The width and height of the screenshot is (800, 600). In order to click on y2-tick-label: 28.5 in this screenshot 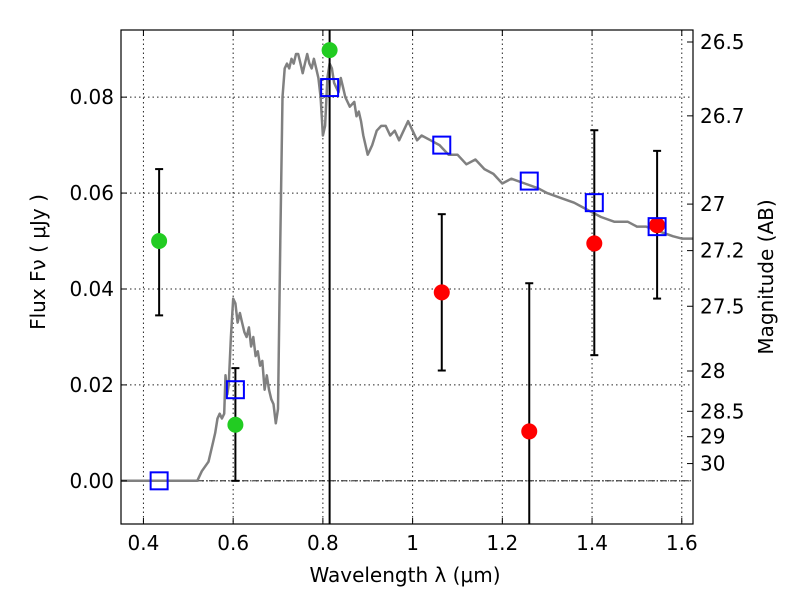, I will do `click(722, 411)`.